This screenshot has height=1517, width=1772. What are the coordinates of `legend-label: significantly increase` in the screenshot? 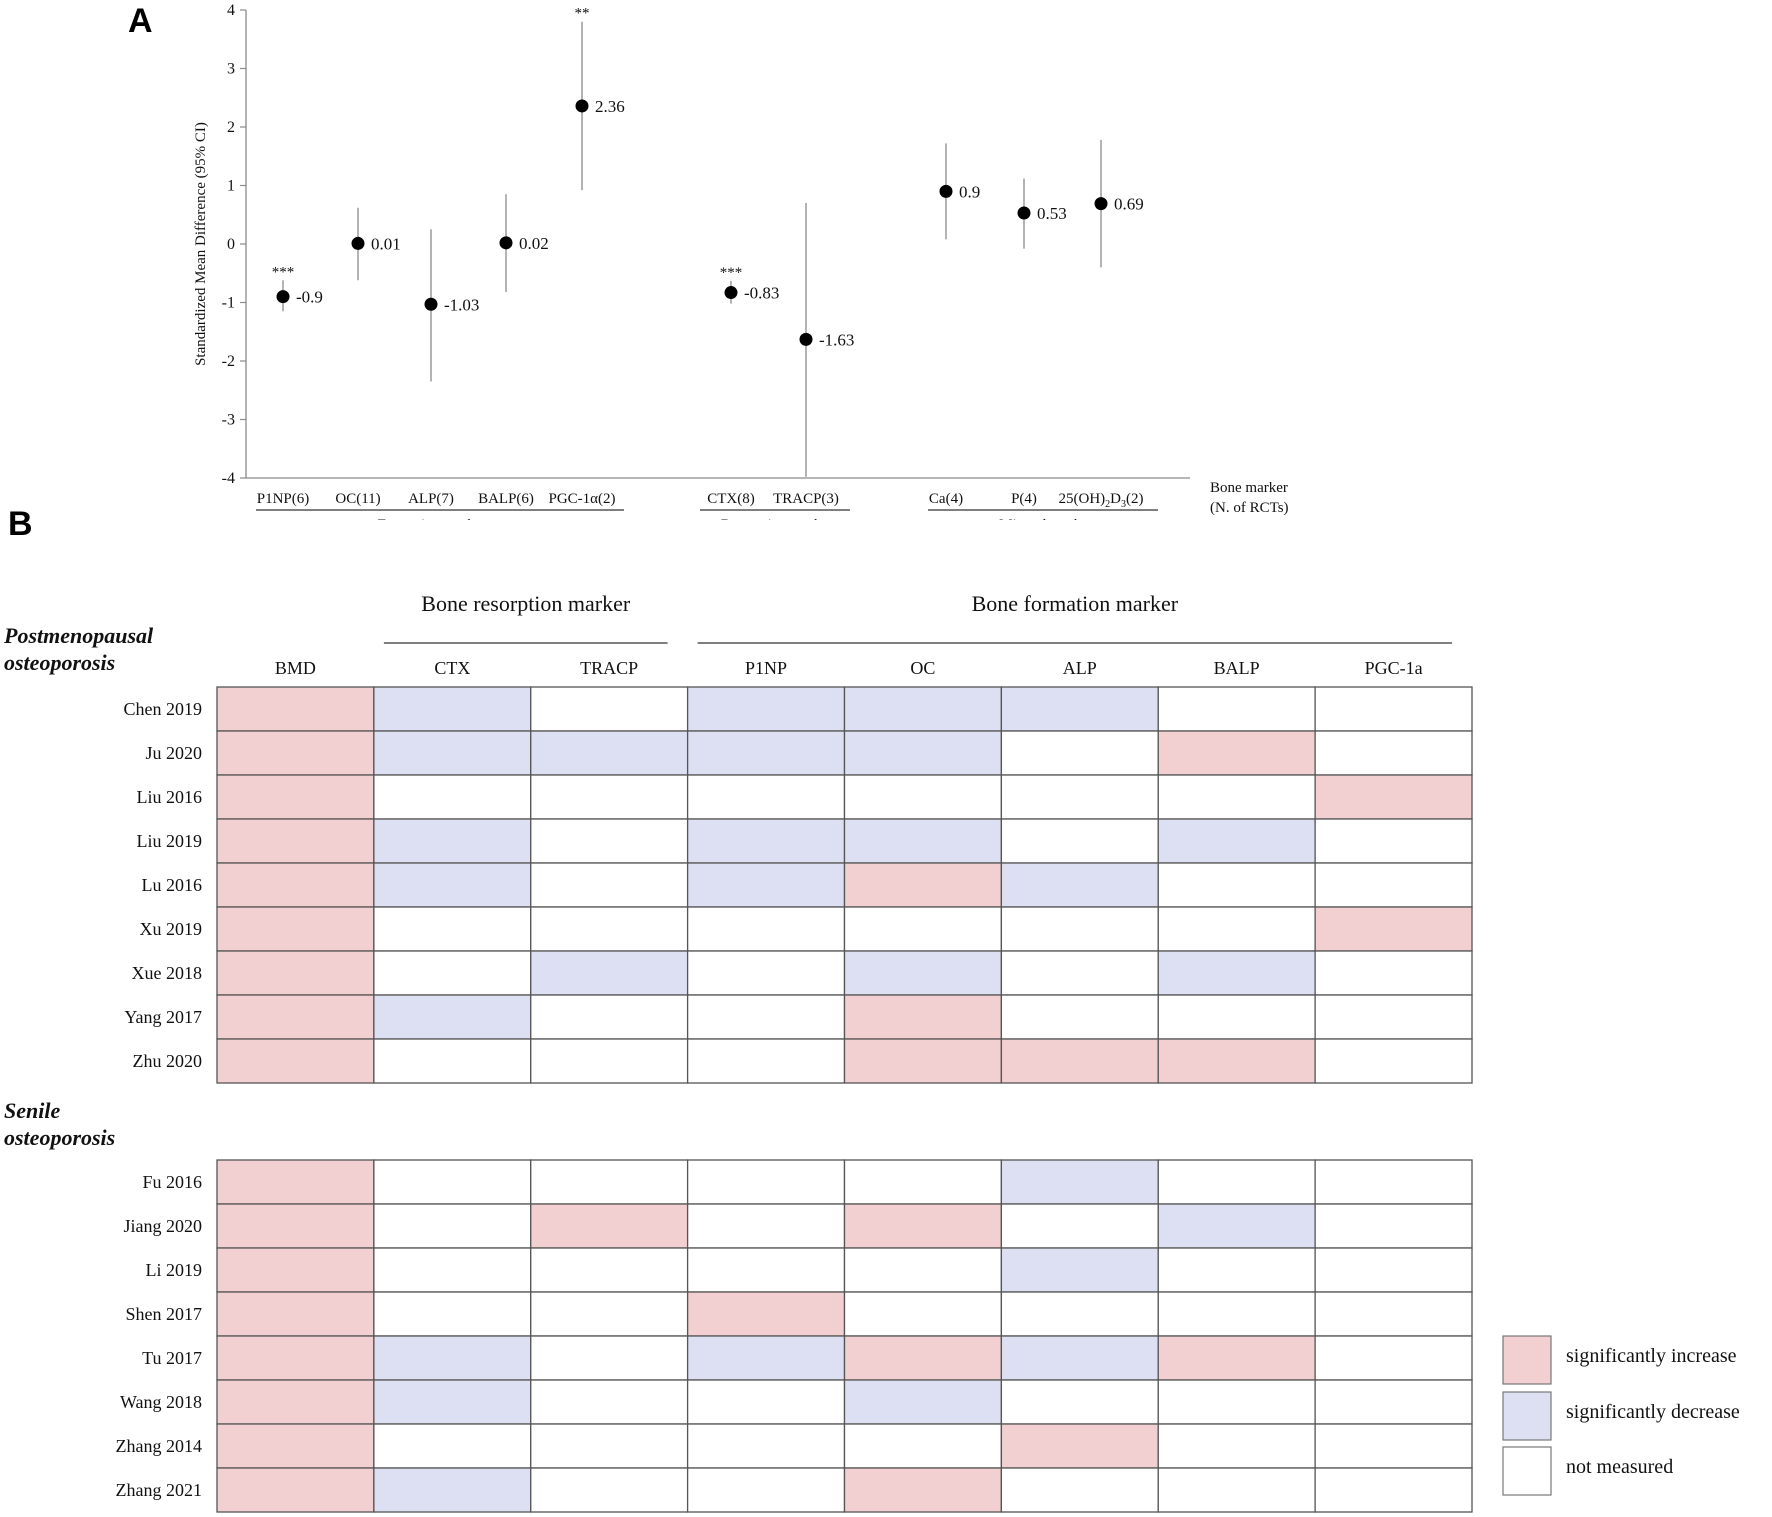 It's located at (1651, 1356).